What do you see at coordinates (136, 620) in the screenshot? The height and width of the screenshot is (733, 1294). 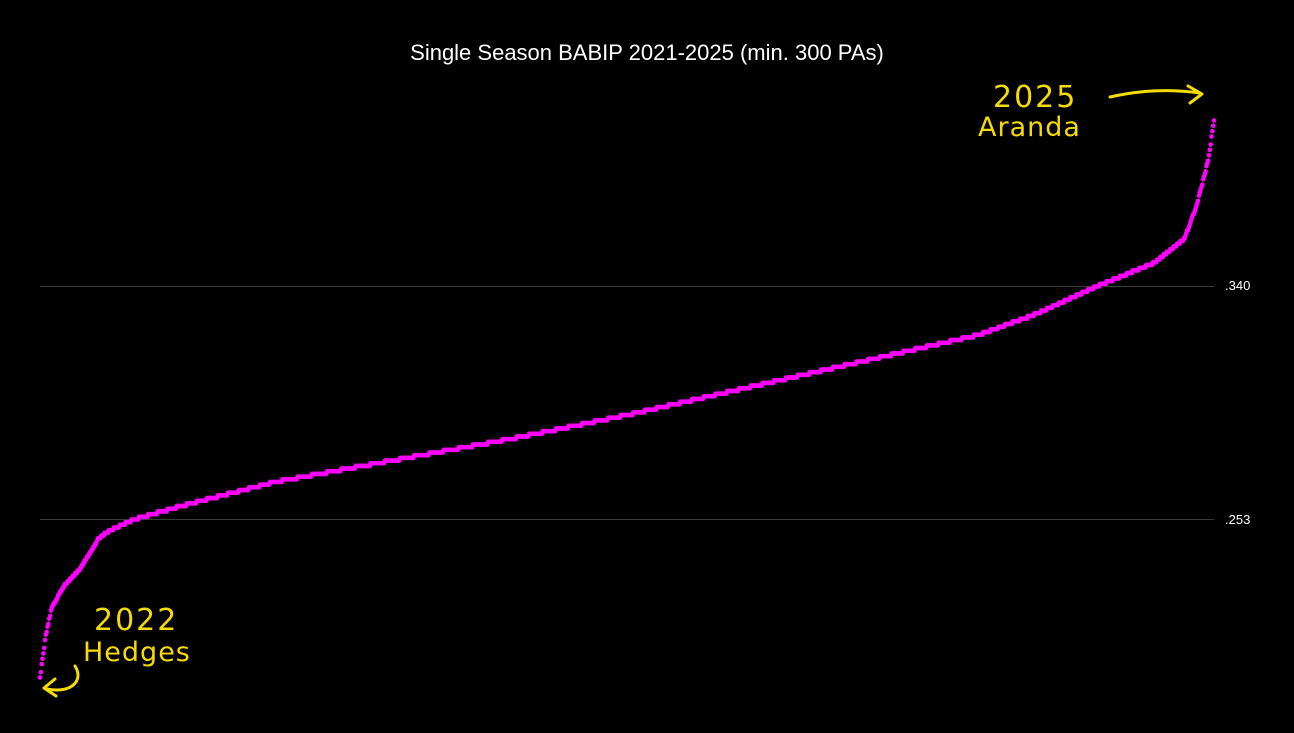 I see `annotation-bottom-year: 2022` at bounding box center [136, 620].